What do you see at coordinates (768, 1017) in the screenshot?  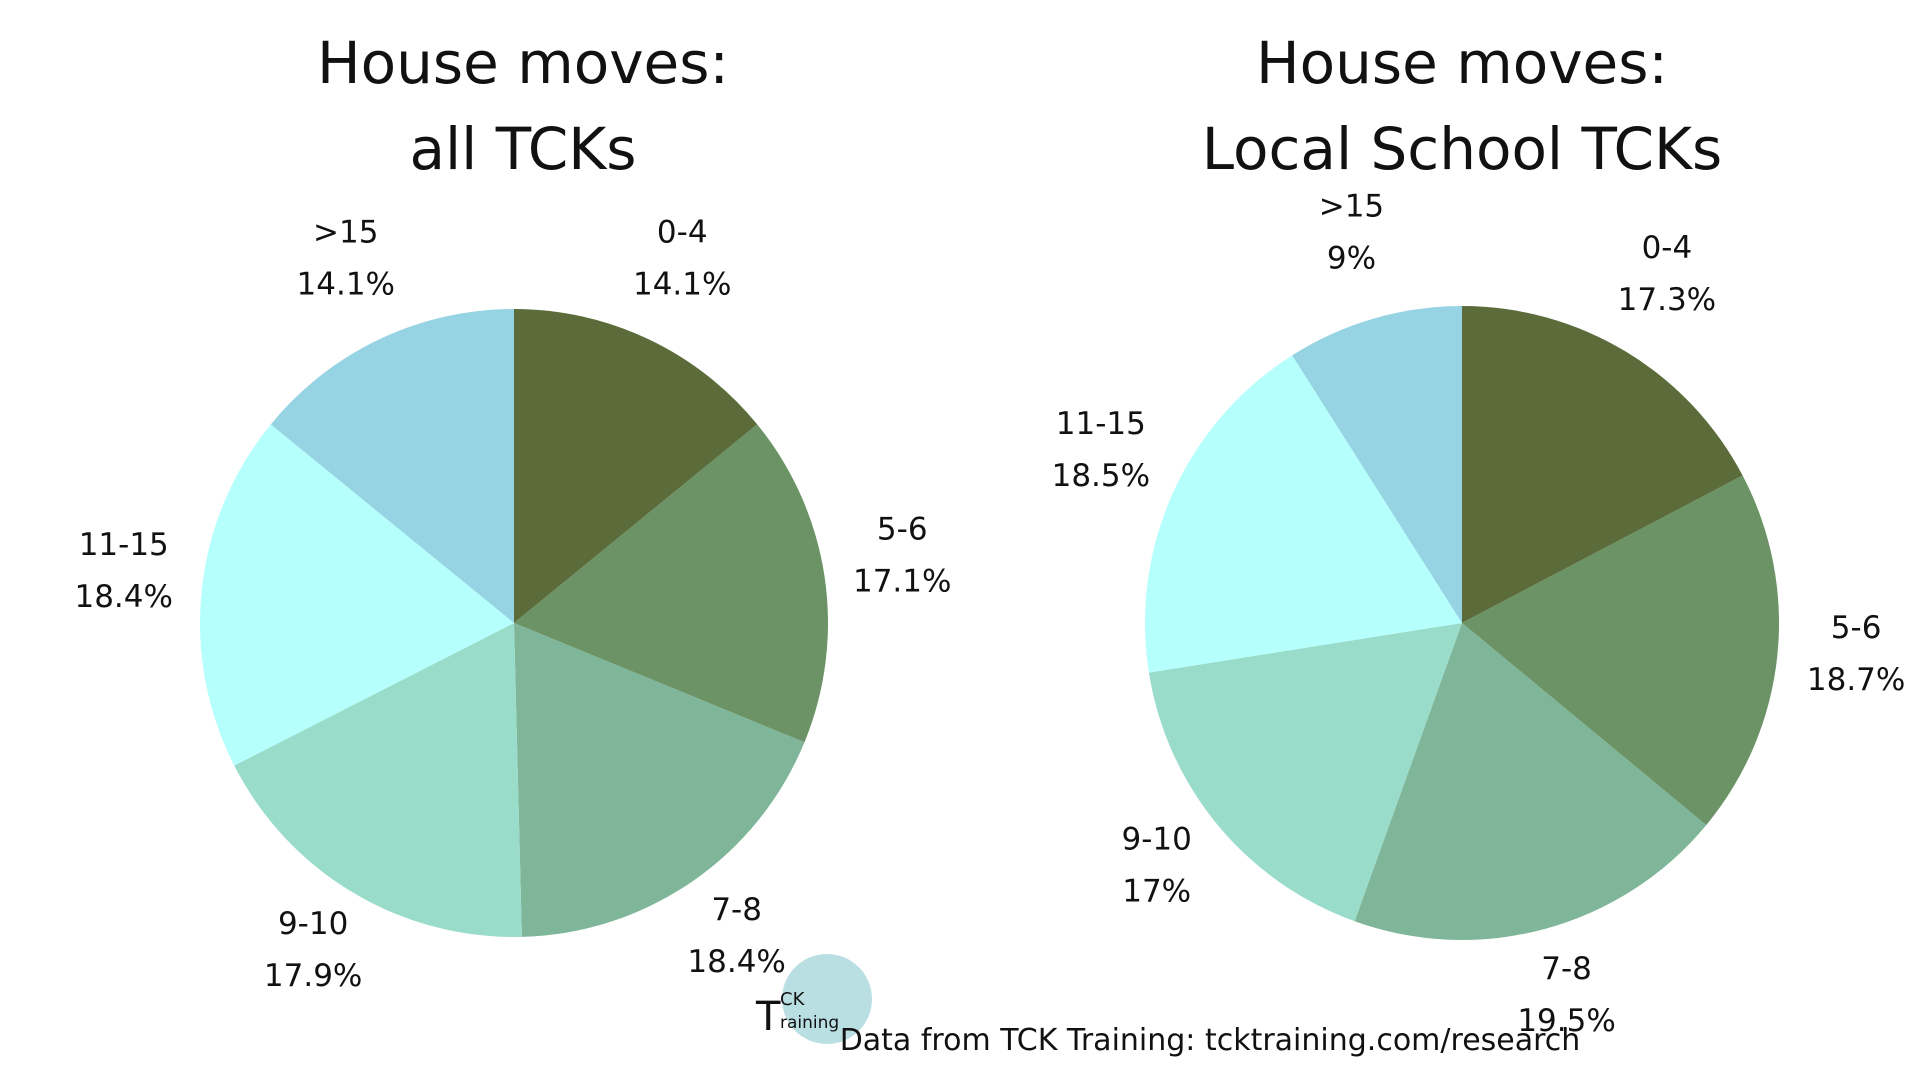 I see `logo-t: T` at bounding box center [768, 1017].